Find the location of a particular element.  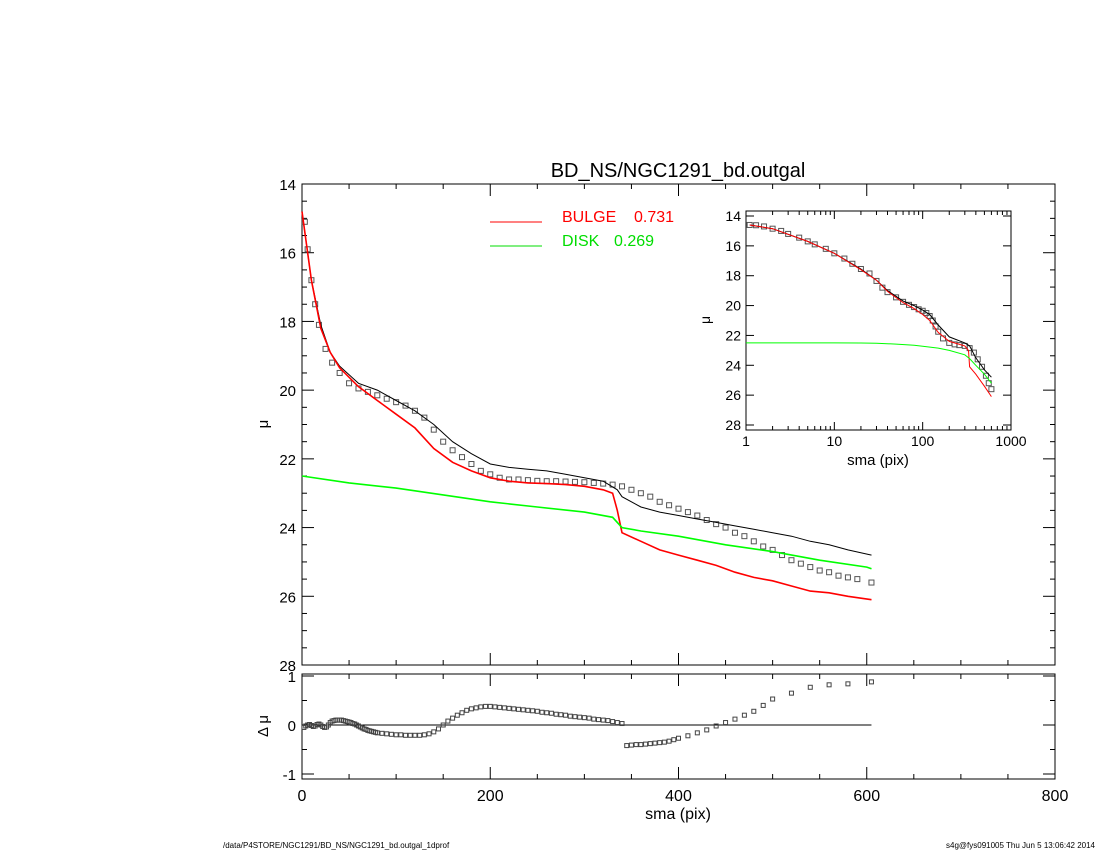

main-y-tick-label: 26 is located at coordinates (287, 597).